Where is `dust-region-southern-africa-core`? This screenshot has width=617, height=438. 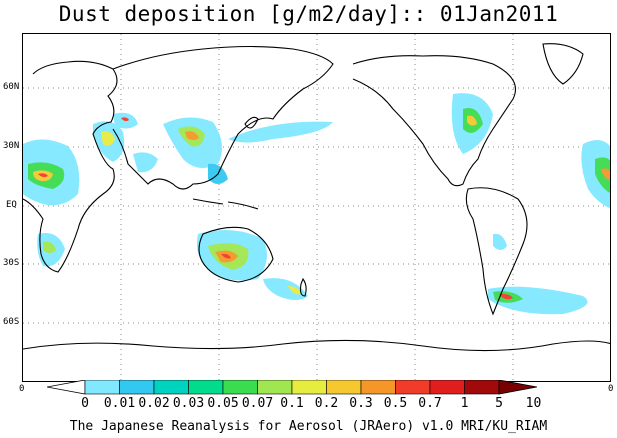 dust-region-southern-africa-core is located at coordinates (49, 247).